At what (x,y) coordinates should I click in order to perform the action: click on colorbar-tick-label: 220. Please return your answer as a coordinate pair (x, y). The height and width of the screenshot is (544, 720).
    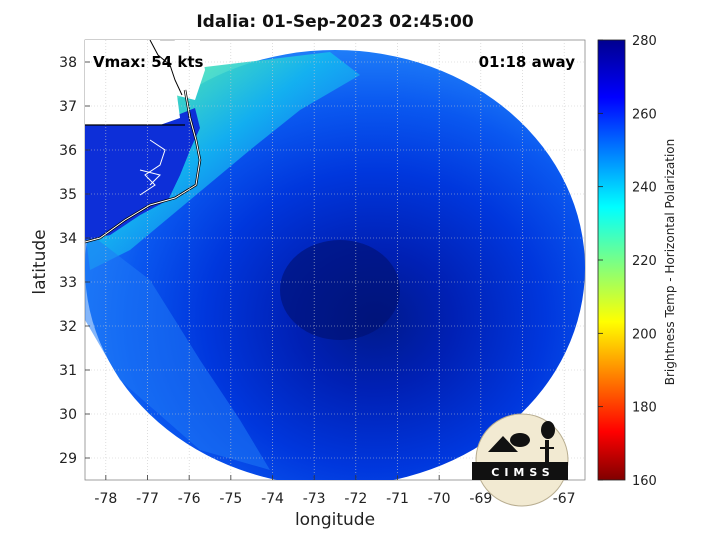
    Looking at the image, I should click on (644, 261).